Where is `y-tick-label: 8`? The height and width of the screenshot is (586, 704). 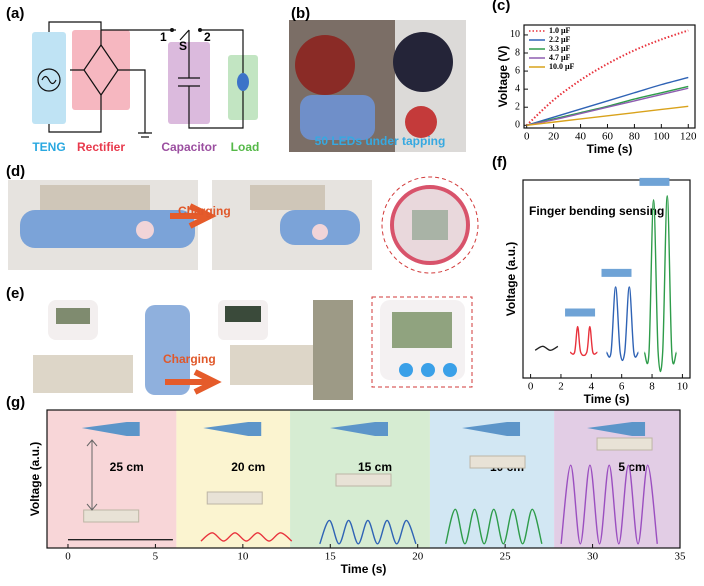 y-tick-label: 8 is located at coordinates (517, 52).